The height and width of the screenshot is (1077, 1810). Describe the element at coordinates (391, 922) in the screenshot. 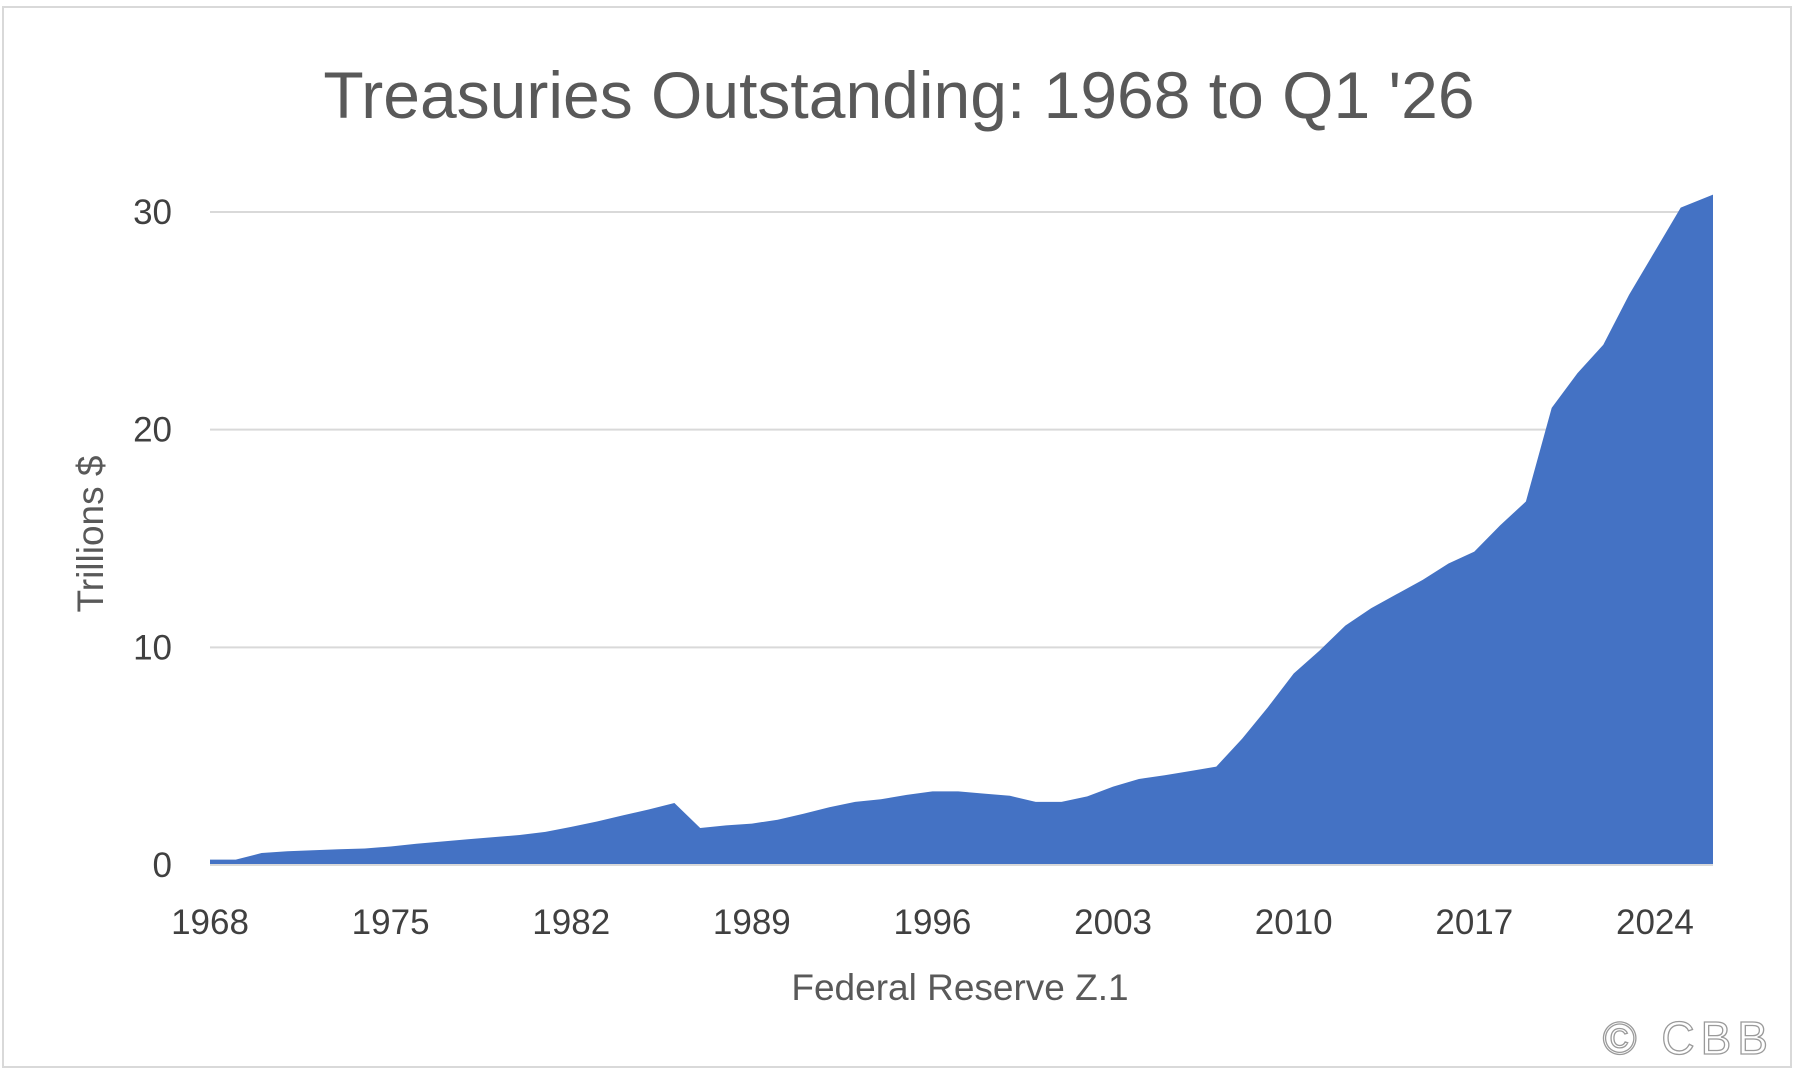

I see `x-tick-label: 1975` at that location.